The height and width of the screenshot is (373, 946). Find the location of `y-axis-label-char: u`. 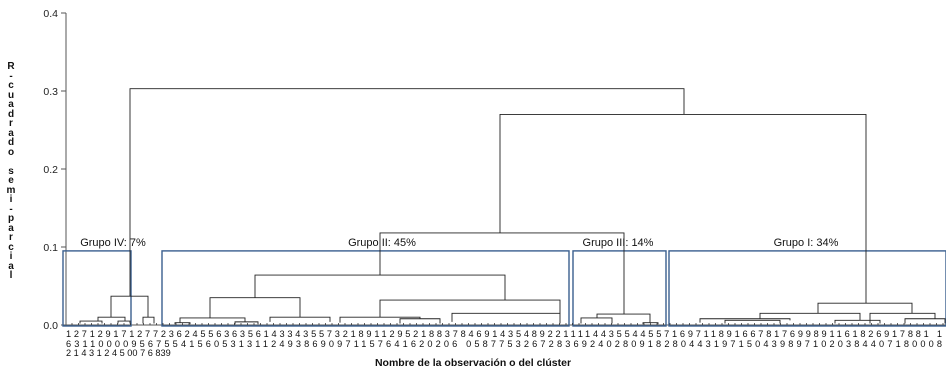

y-axis-label-char: u is located at coordinates (11, 95).